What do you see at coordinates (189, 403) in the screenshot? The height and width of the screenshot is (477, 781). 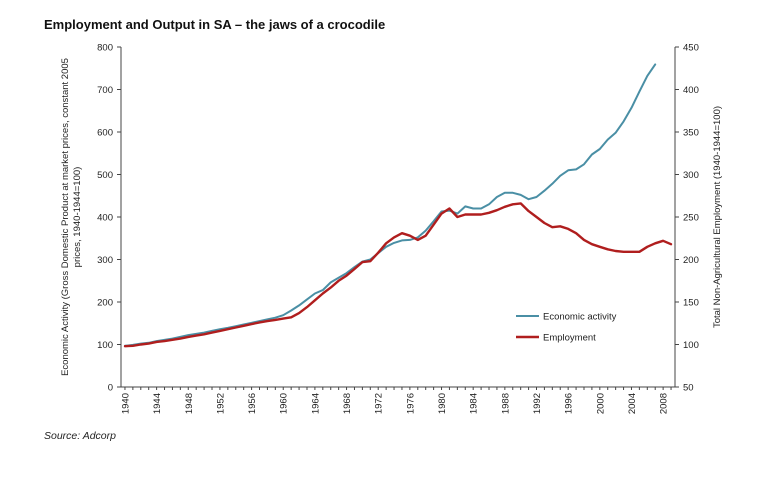 I see `x-tick-label: 1948` at bounding box center [189, 403].